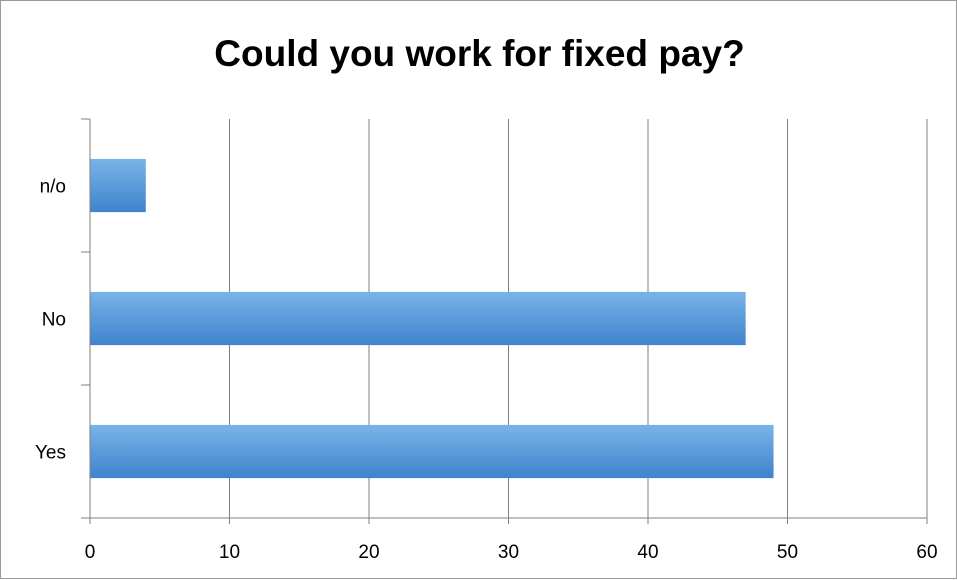 This screenshot has height=580, width=957. I want to click on x-tick-label-20: 20, so click(368, 552).